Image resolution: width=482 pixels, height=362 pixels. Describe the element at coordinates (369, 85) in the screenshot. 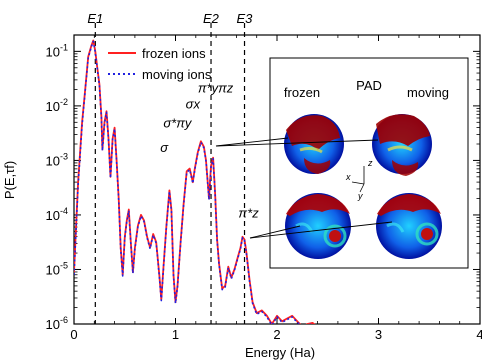

I see `inset-title: PAD` at that location.